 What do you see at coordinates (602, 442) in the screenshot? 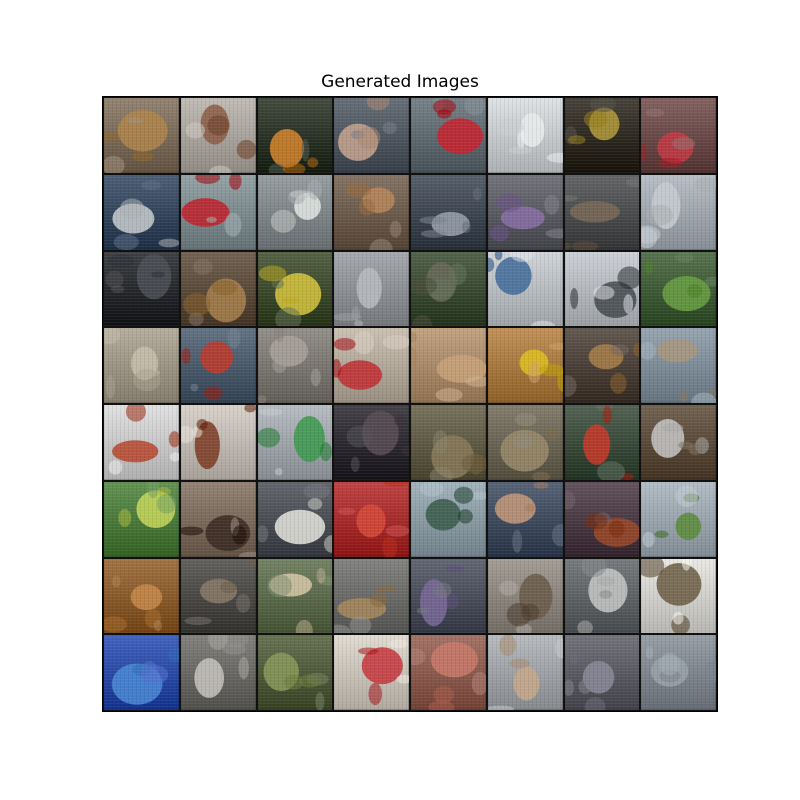
I see `red-fish-image` at bounding box center [602, 442].